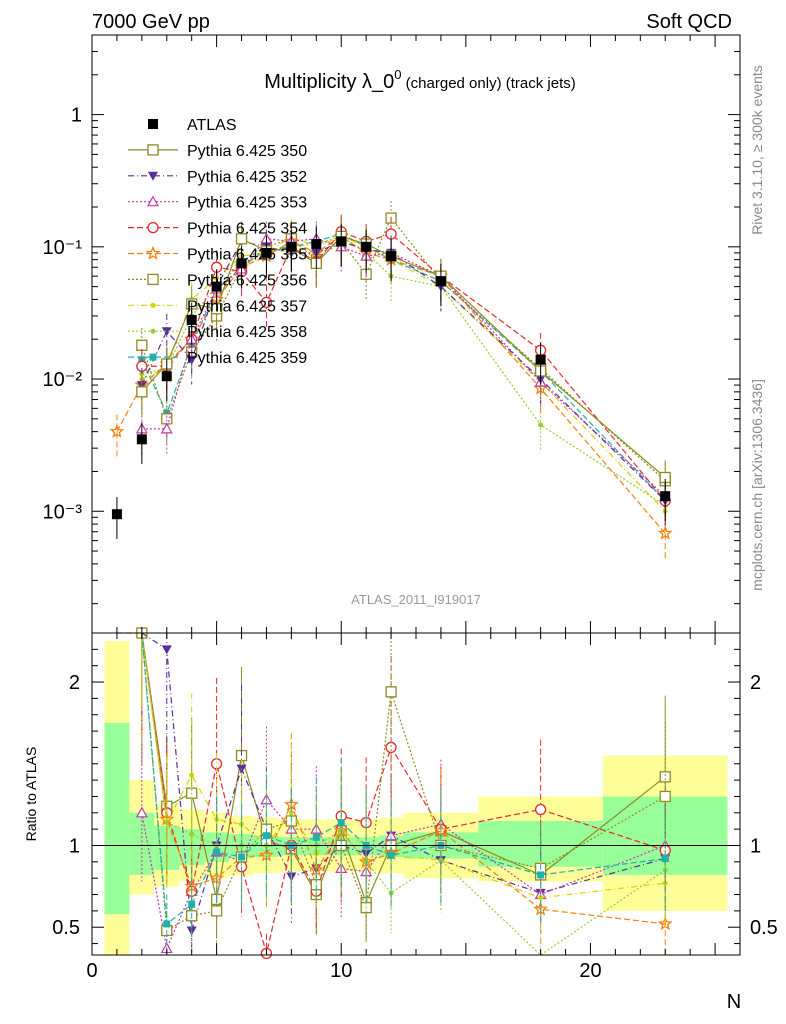 The image size is (786, 1024). What do you see at coordinates (755, 683) in the screenshot?
I see `ratio-y-tick-label-right: 2` at bounding box center [755, 683].